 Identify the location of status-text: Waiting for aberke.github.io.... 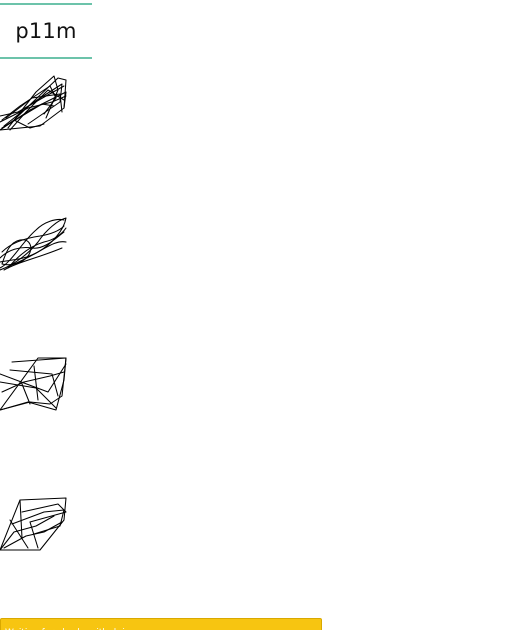
(72, 629).